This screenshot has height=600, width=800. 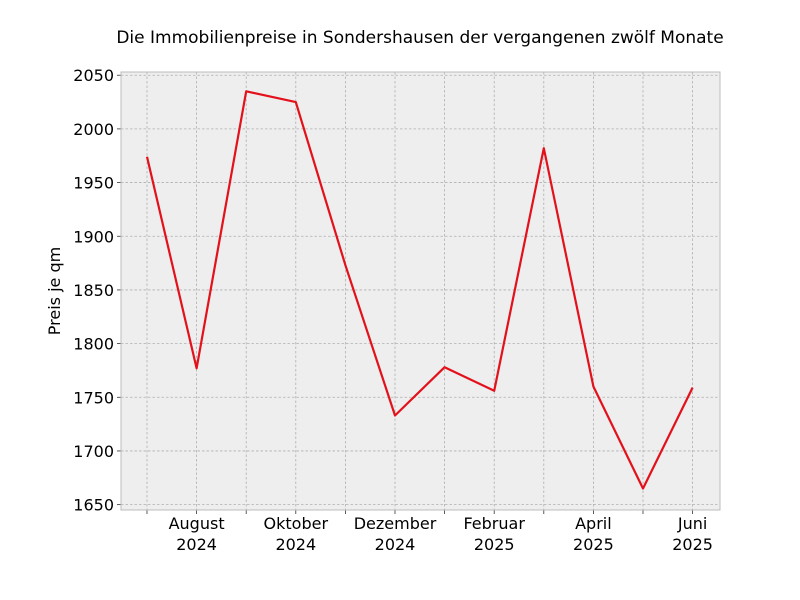 What do you see at coordinates (296, 534) in the screenshot?
I see `x-tick-label: Oktober 2024` at bounding box center [296, 534].